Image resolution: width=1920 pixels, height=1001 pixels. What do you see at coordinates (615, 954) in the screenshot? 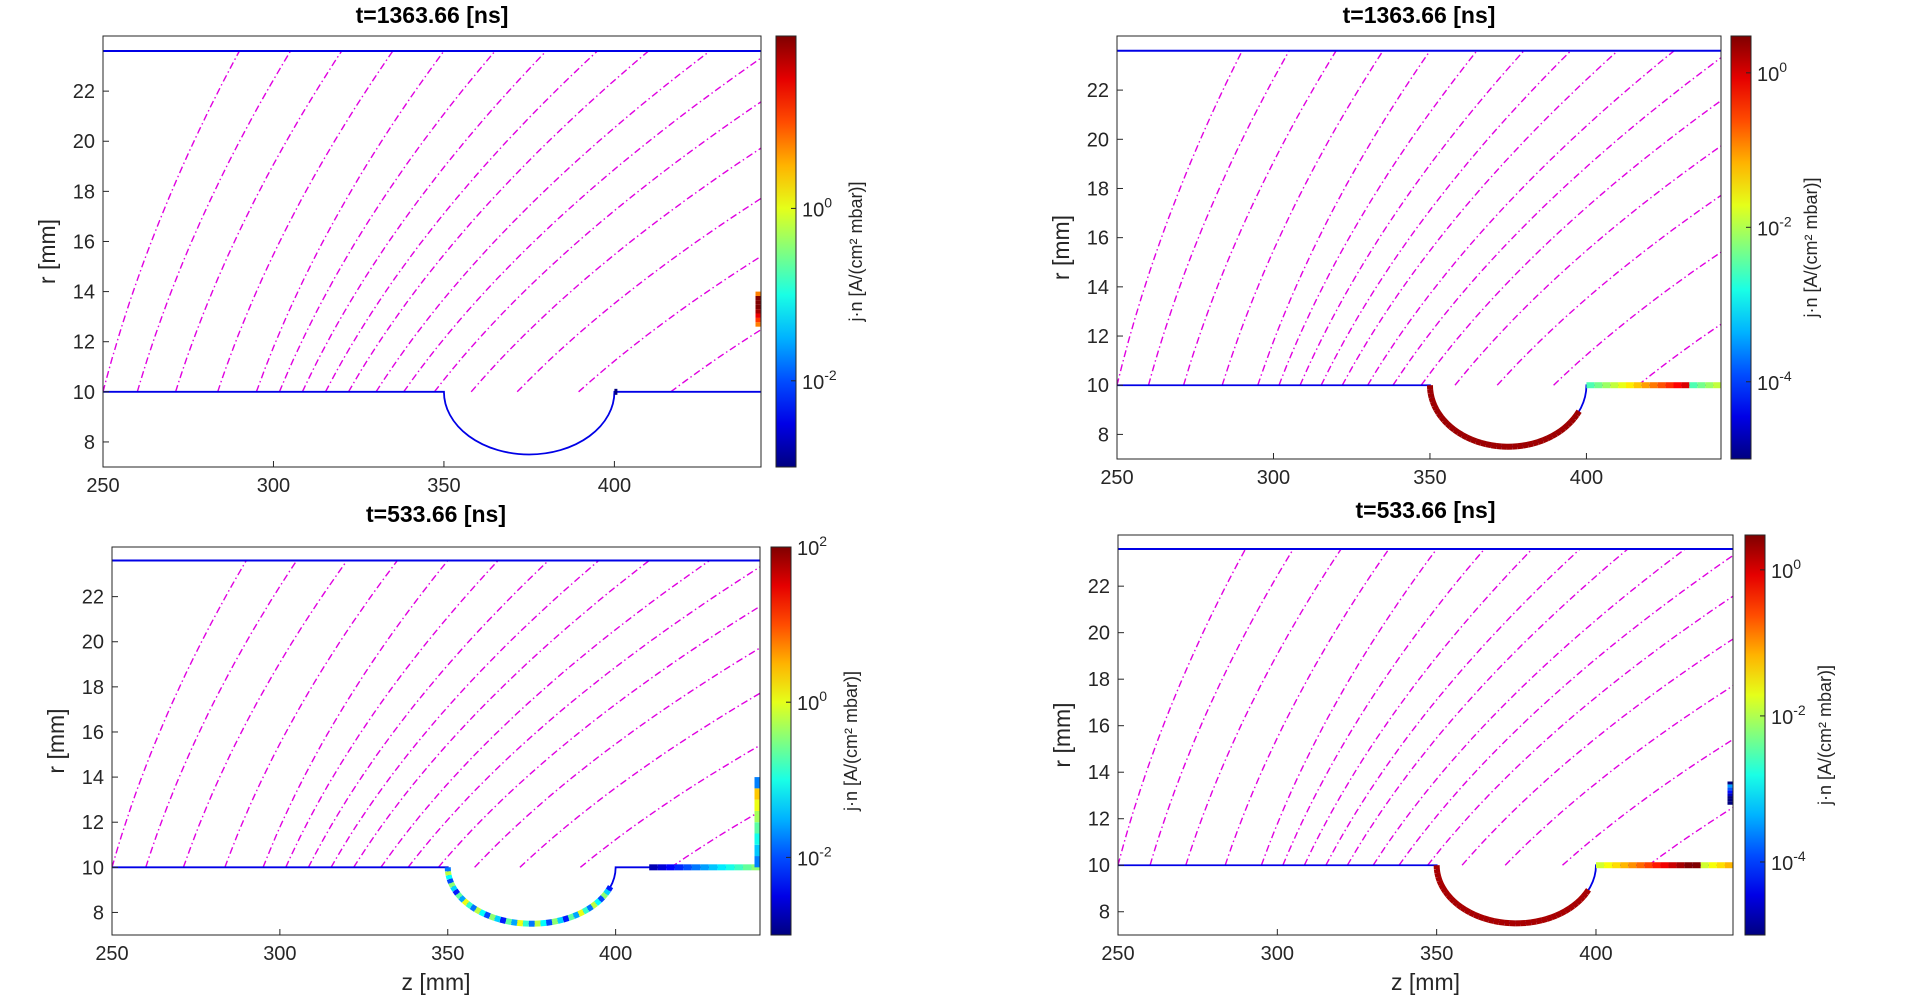
I see `x-tick-label: 400` at bounding box center [615, 954].